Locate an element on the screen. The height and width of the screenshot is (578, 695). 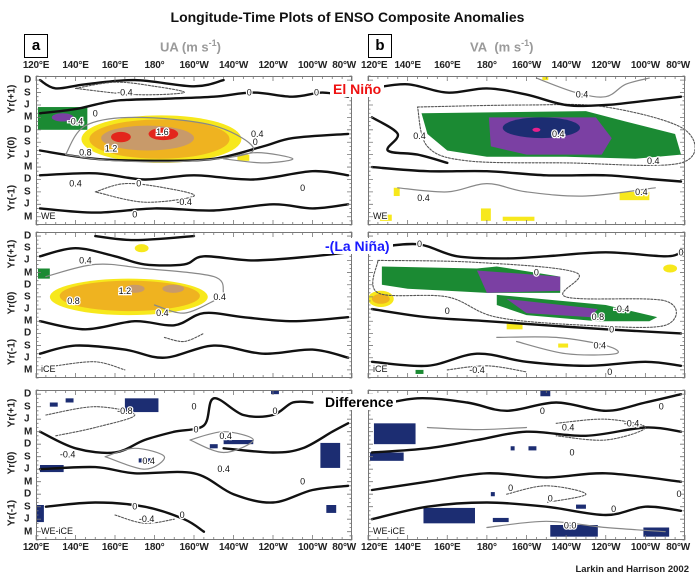
plot-ua-lanina: 0.4 1.2 0.8 0.4 0.4 iCE is located at coordinates (194, 305).